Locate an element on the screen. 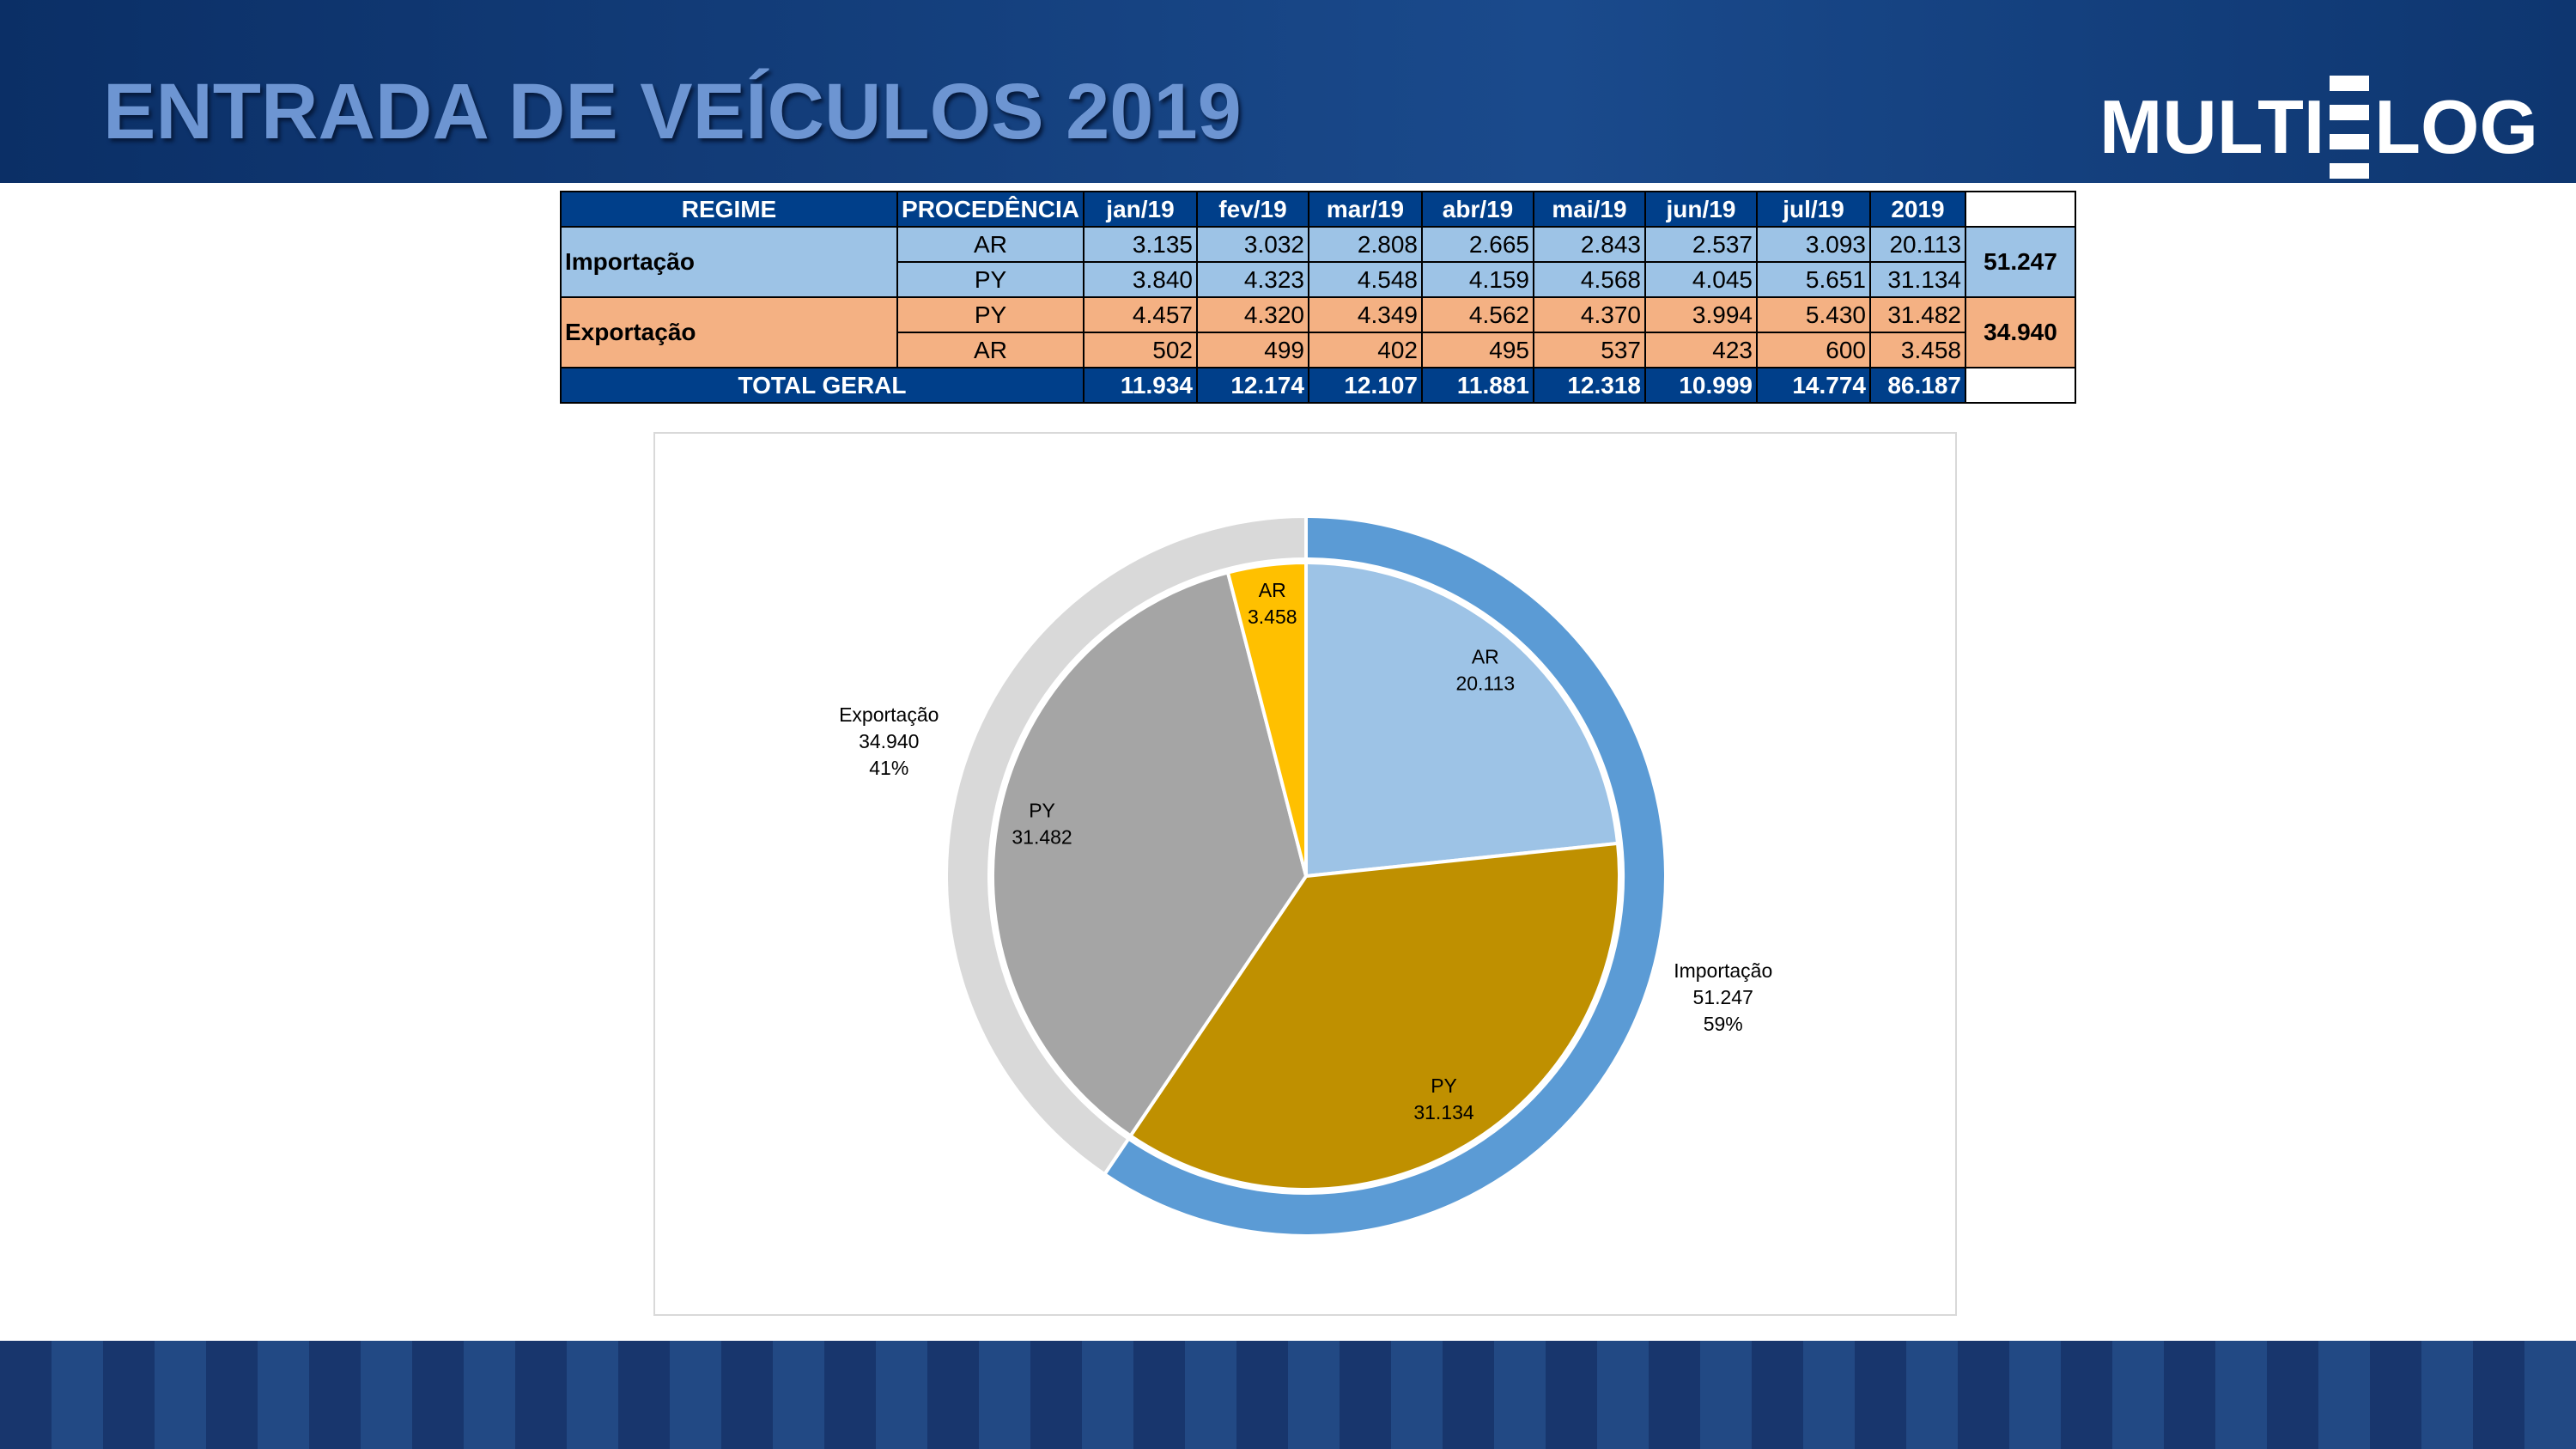  header-band: ENTRADA DE VEÍCULOS 2019 MULTI LOG is located at coordinates (1288, 91).